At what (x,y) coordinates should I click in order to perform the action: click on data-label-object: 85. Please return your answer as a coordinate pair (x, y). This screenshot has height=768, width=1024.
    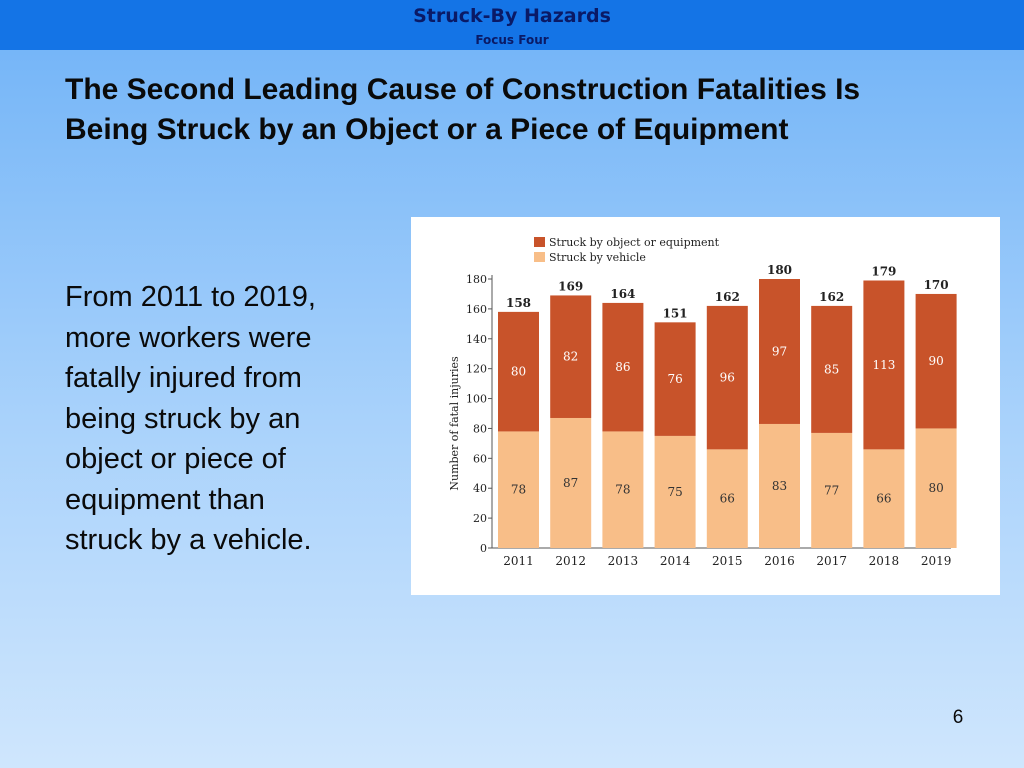
    Looking at the image, I should click on (831, 369).